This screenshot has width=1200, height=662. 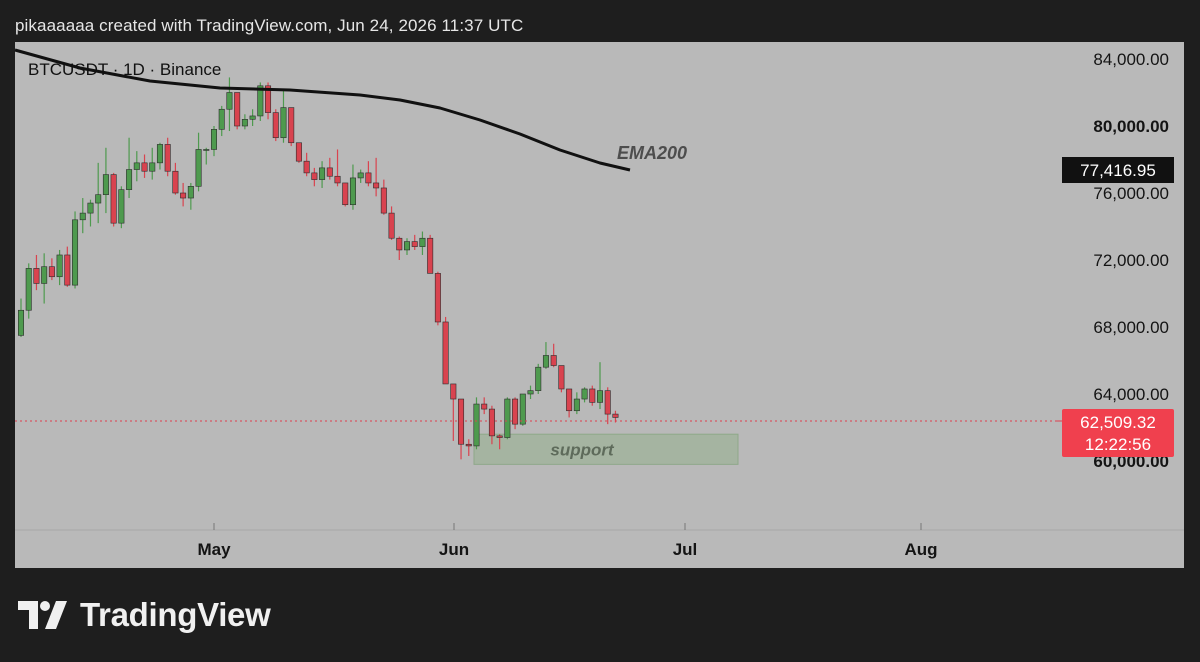 I want to click on last-price-value: 62,509.32, so click(x=1118, y=422).